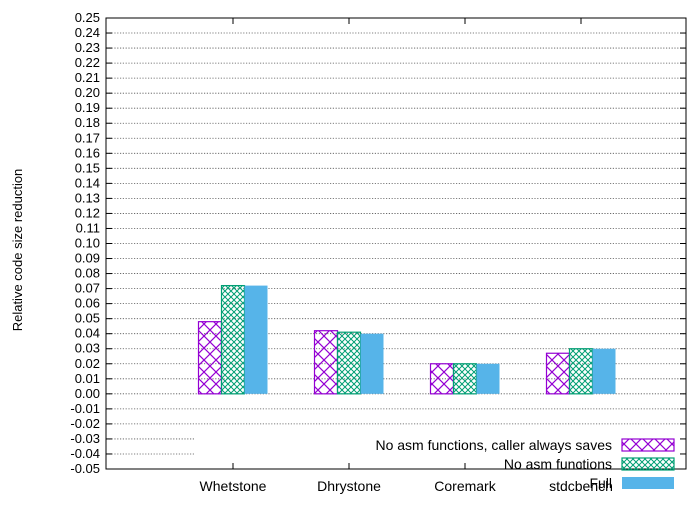 This screenshot has width=696, height=528. Describe the element at coordinates (85, 408) in the screenshot. I see `y-tick-label: -0.01` at that location.